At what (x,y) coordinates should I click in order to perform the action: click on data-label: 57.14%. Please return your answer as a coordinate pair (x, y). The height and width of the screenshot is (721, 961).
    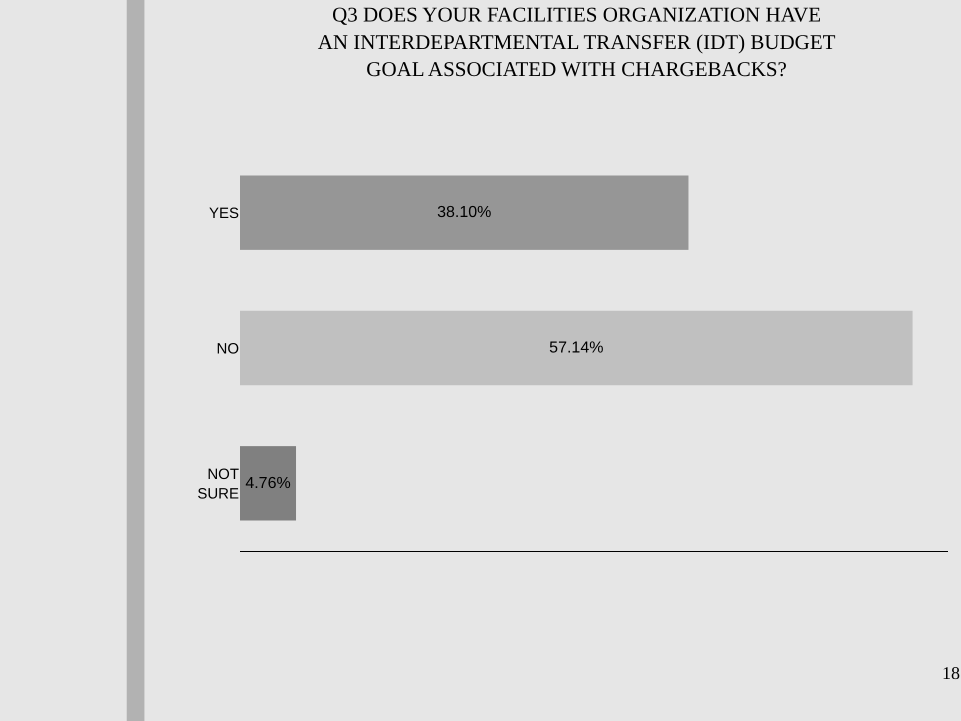
    Looking at the image, I should click on (576, 348).